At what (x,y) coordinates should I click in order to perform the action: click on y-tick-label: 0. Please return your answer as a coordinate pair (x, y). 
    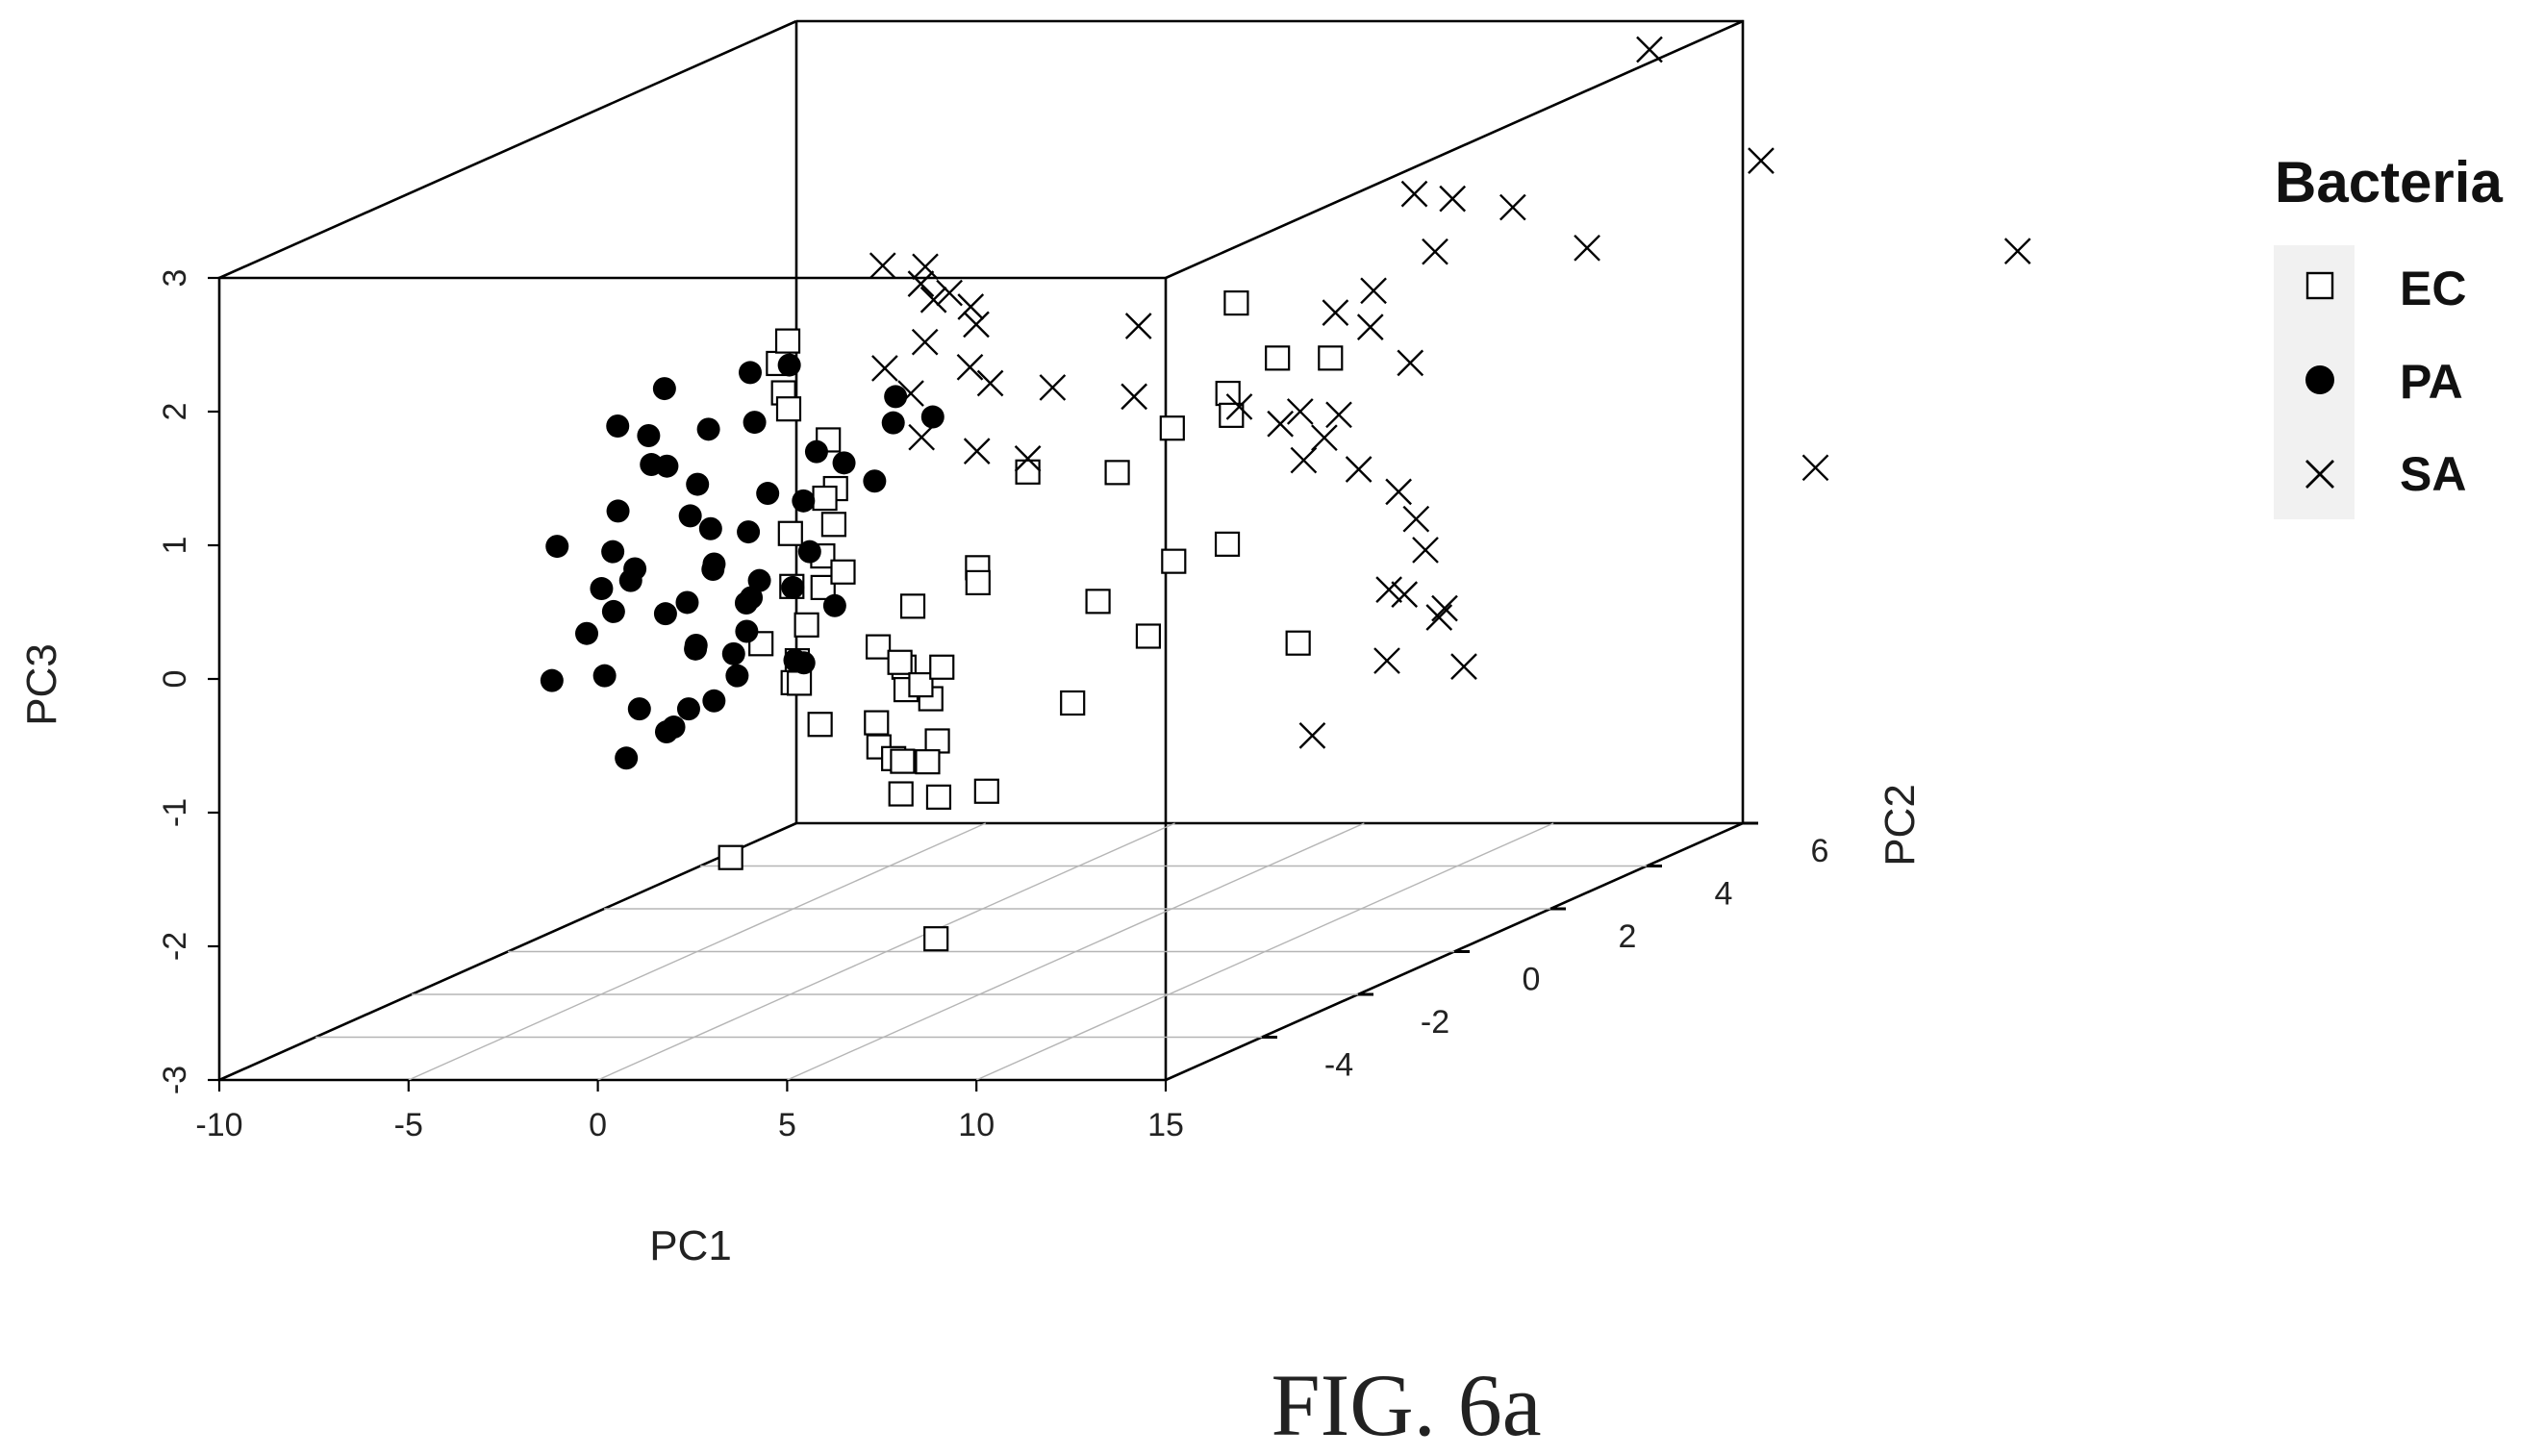
    Looking at the image, I should click on (1532, 980).